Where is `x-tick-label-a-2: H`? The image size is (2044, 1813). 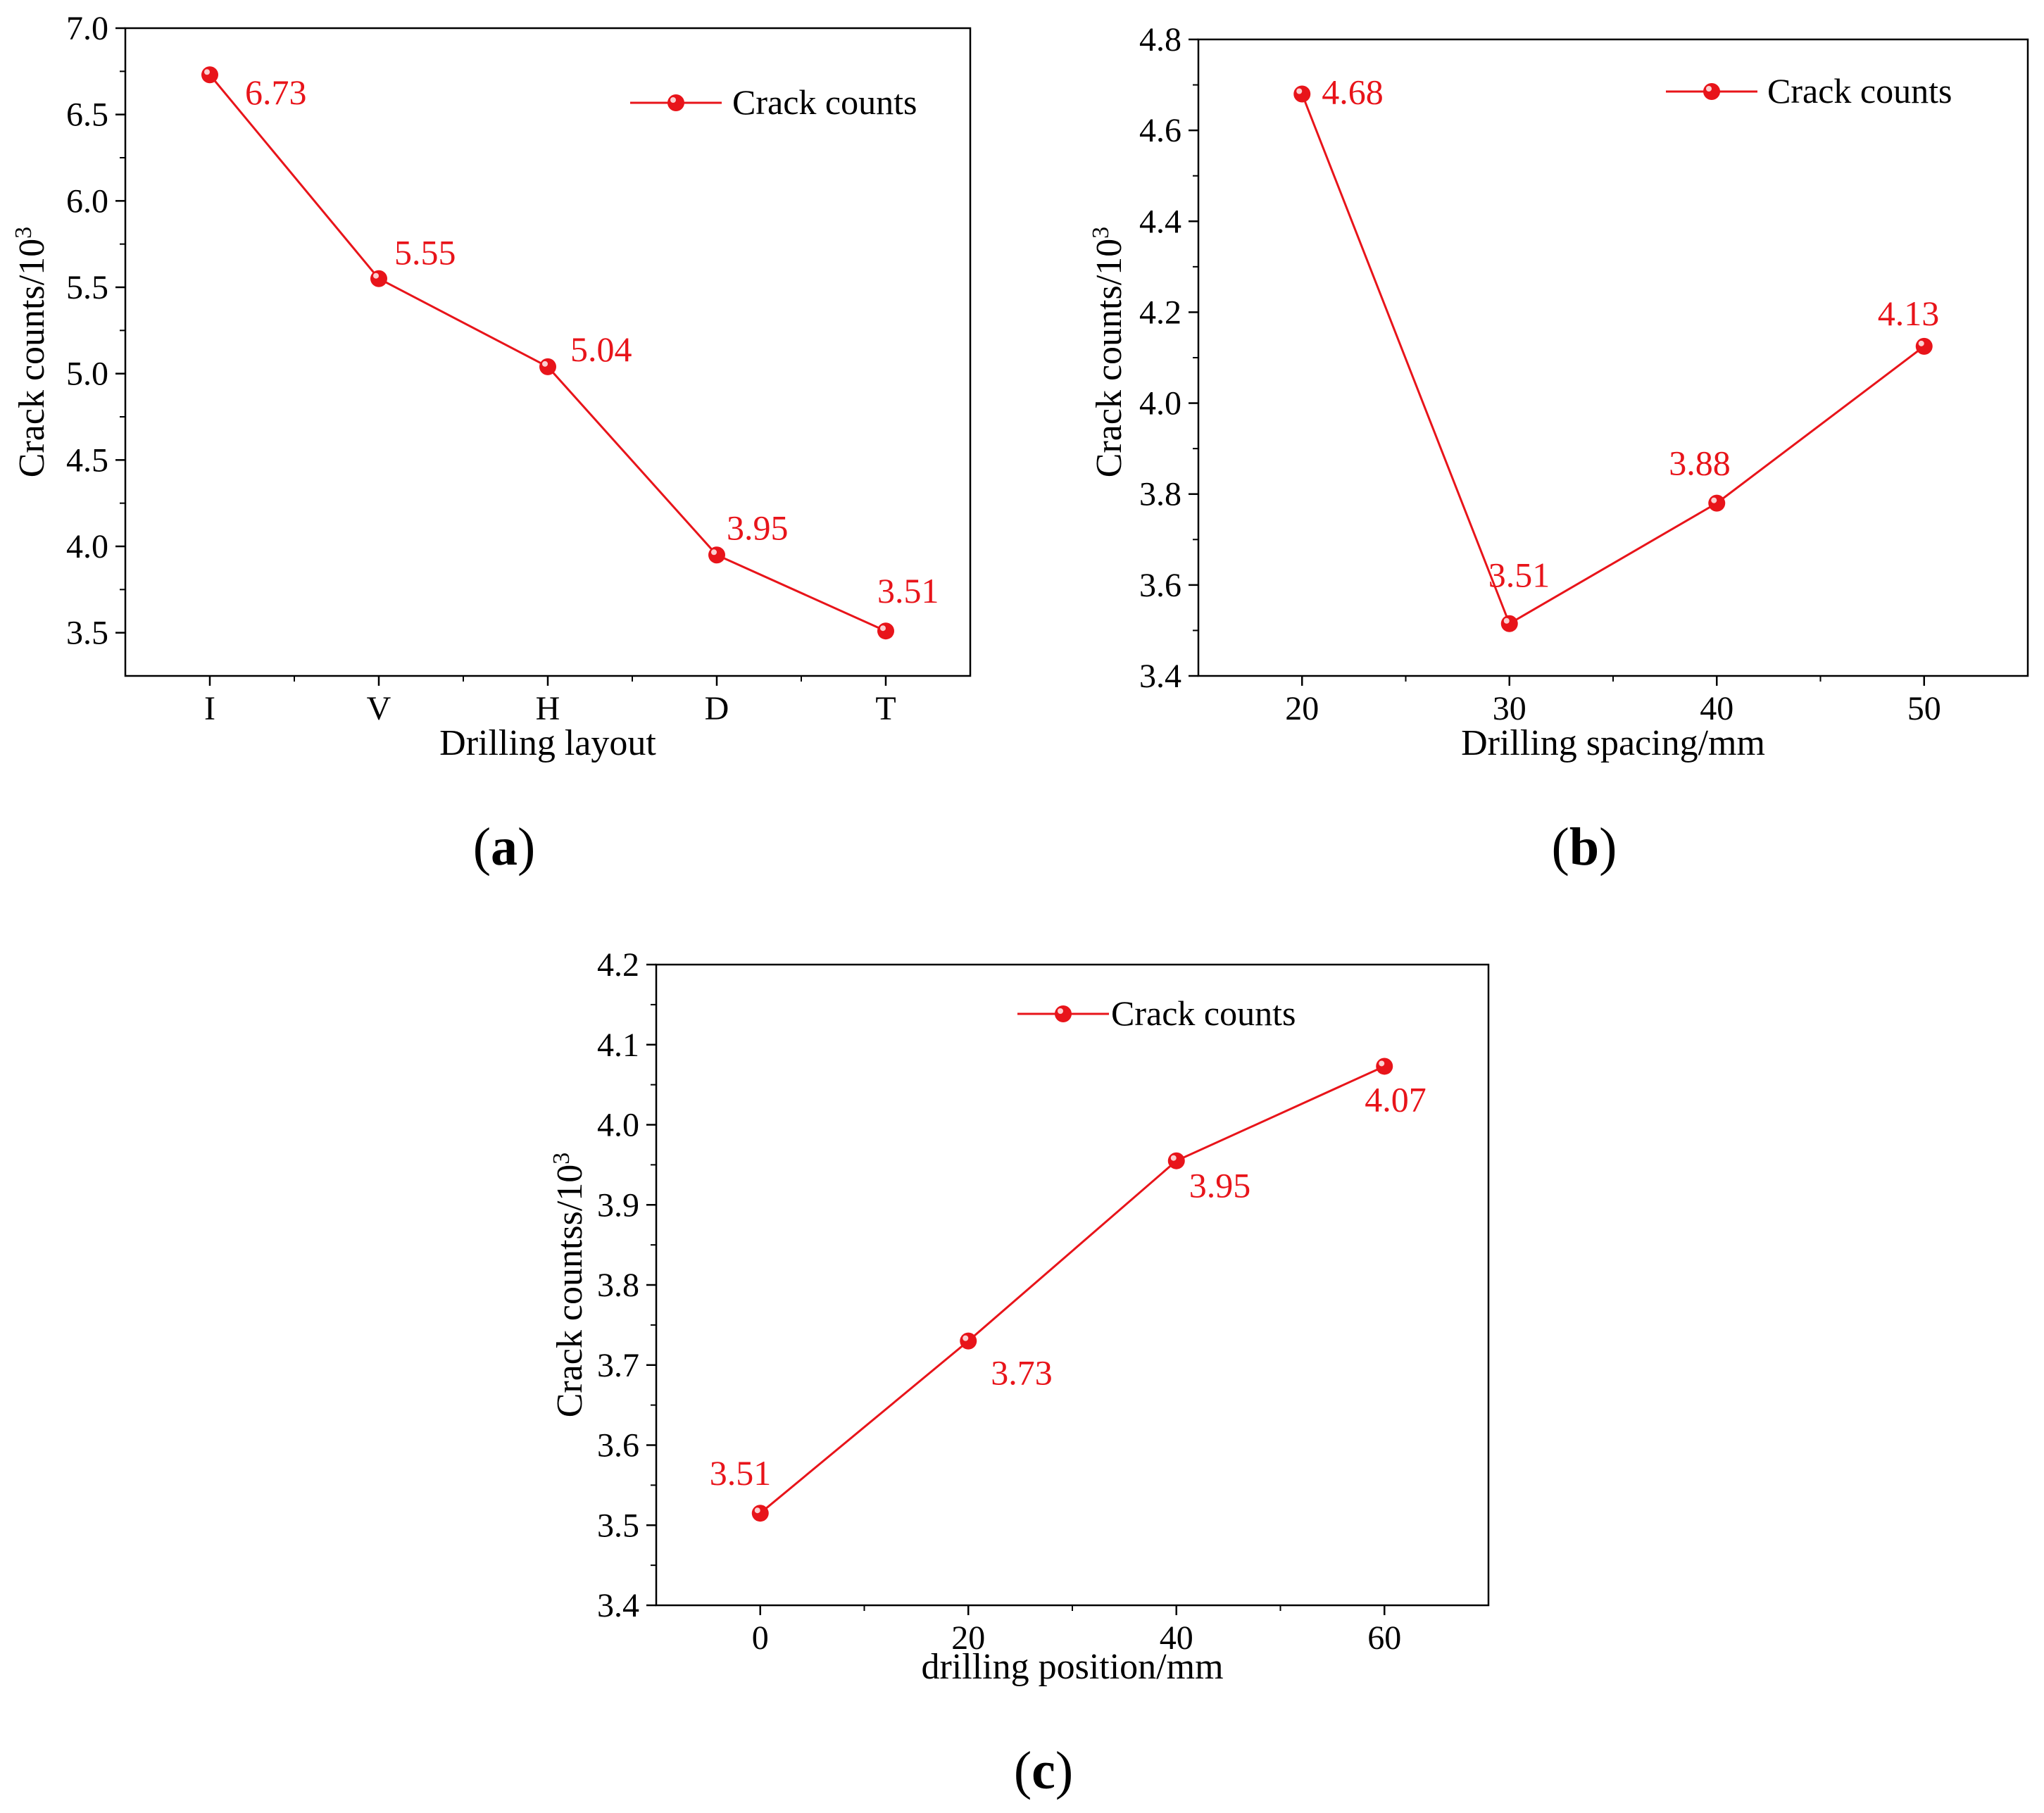 x-tick-label-a-2: H is located at coordinates (548, 709).